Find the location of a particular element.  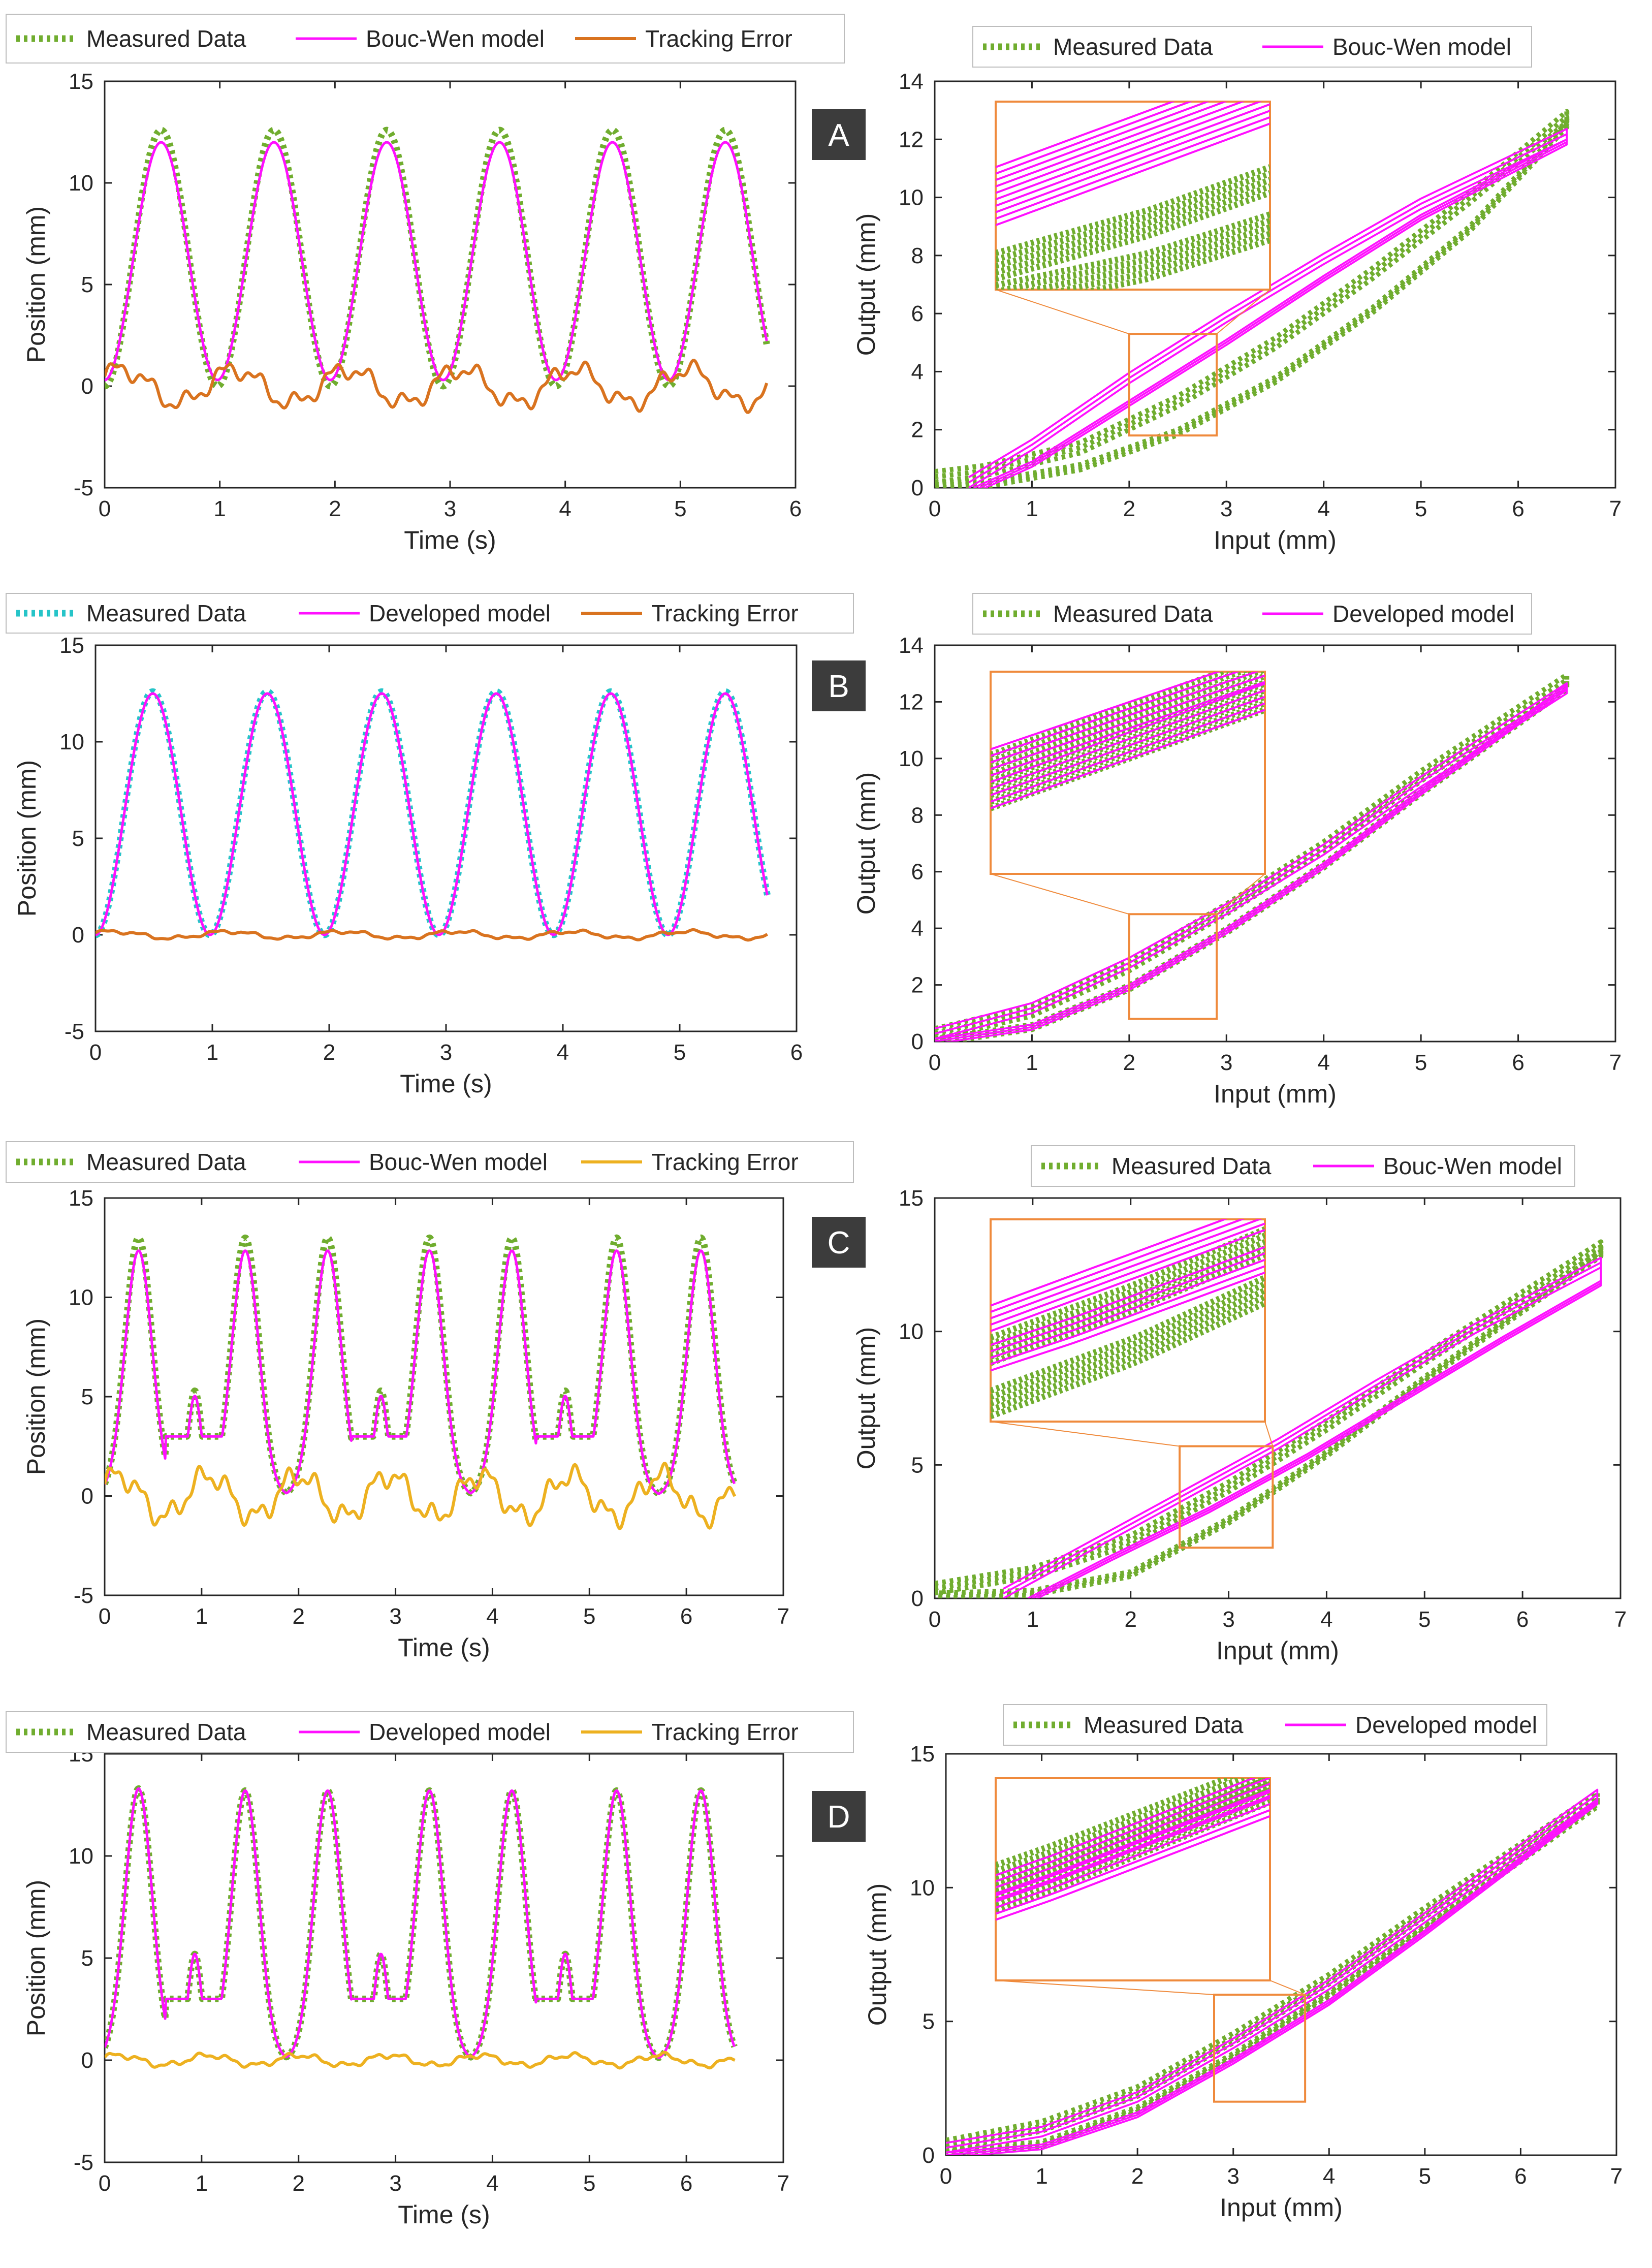

panel-label: A is located at coordinates (838, 135).